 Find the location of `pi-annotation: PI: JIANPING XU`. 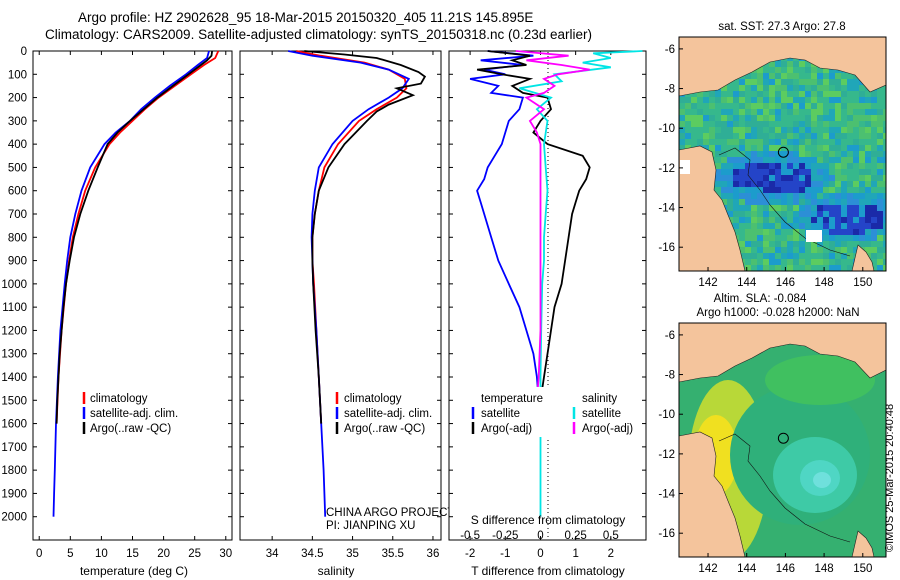

pi-annotation: PI: JIANPING XU is located at coordinates (370, 526).